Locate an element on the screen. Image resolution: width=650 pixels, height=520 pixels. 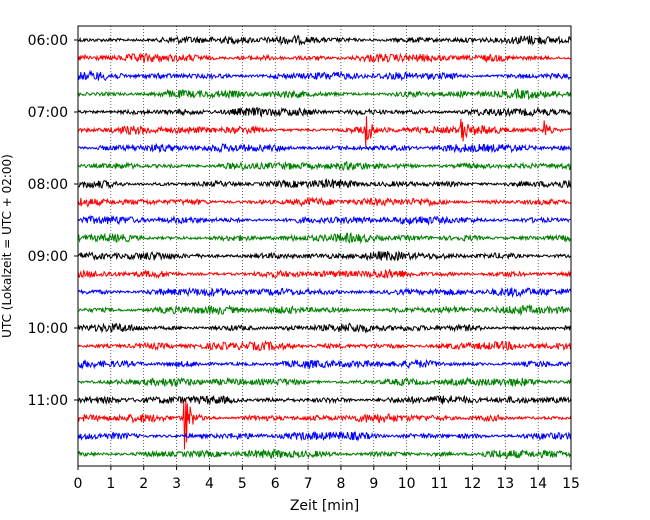
x-tick-label: 14 is located at coordinates (538, 484).